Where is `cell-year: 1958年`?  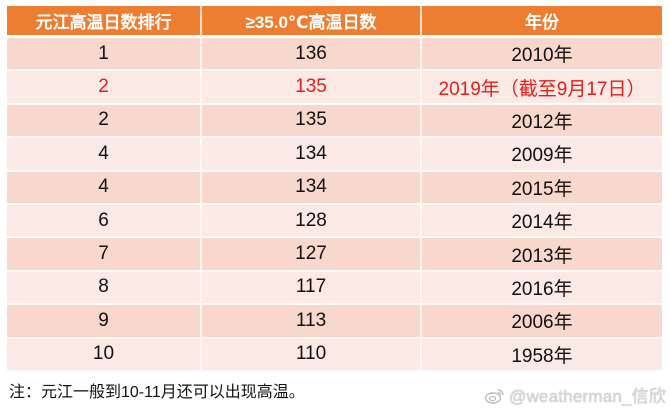
cell-year: 1958年 is located at coordinates (542, 355).